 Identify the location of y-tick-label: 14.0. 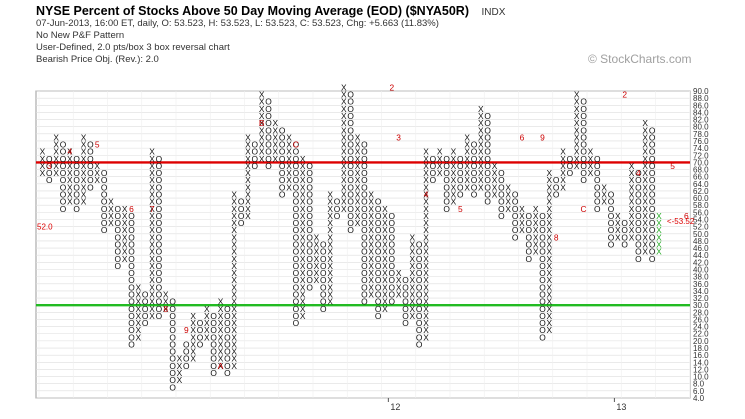
(701, 362).